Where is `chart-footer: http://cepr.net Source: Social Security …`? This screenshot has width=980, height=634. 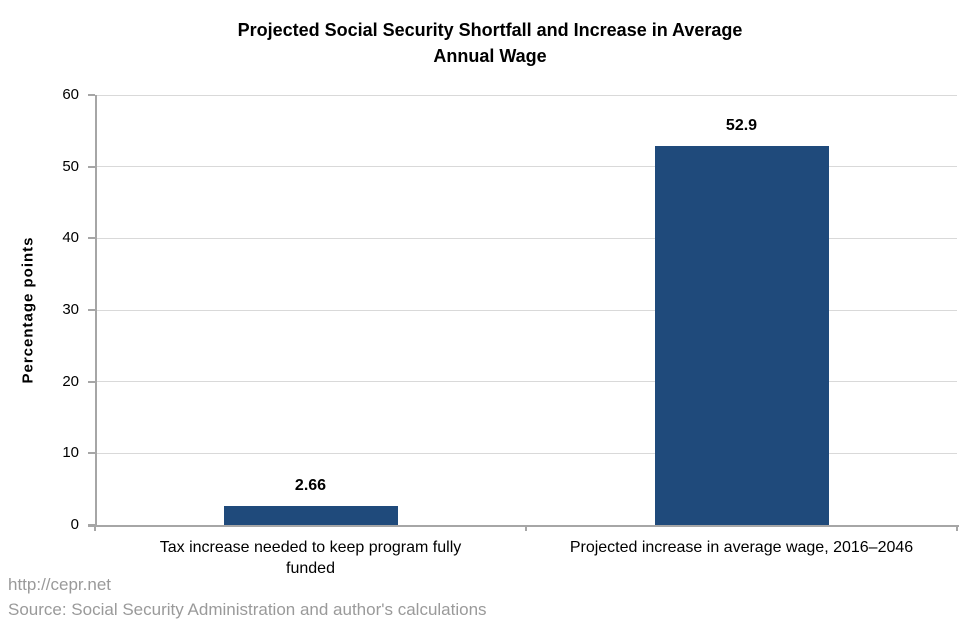
chart-footer: http://cepr.net Source: Social Security … is located at coordinates (247, 597).